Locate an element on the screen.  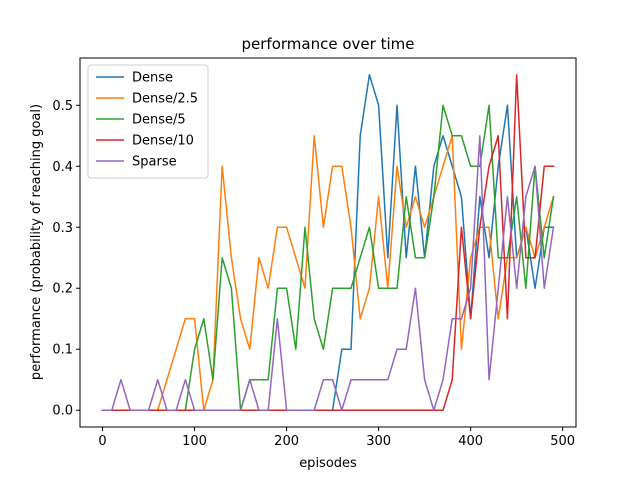
legend-label-dense: Dense is located at coordinates (152, 78).